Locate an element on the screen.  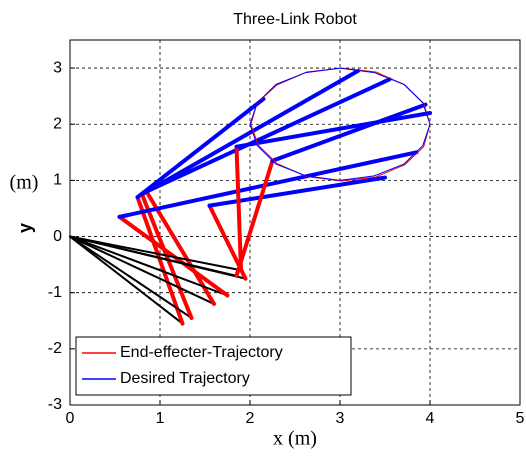
legend is located at coordinates (213, 366).